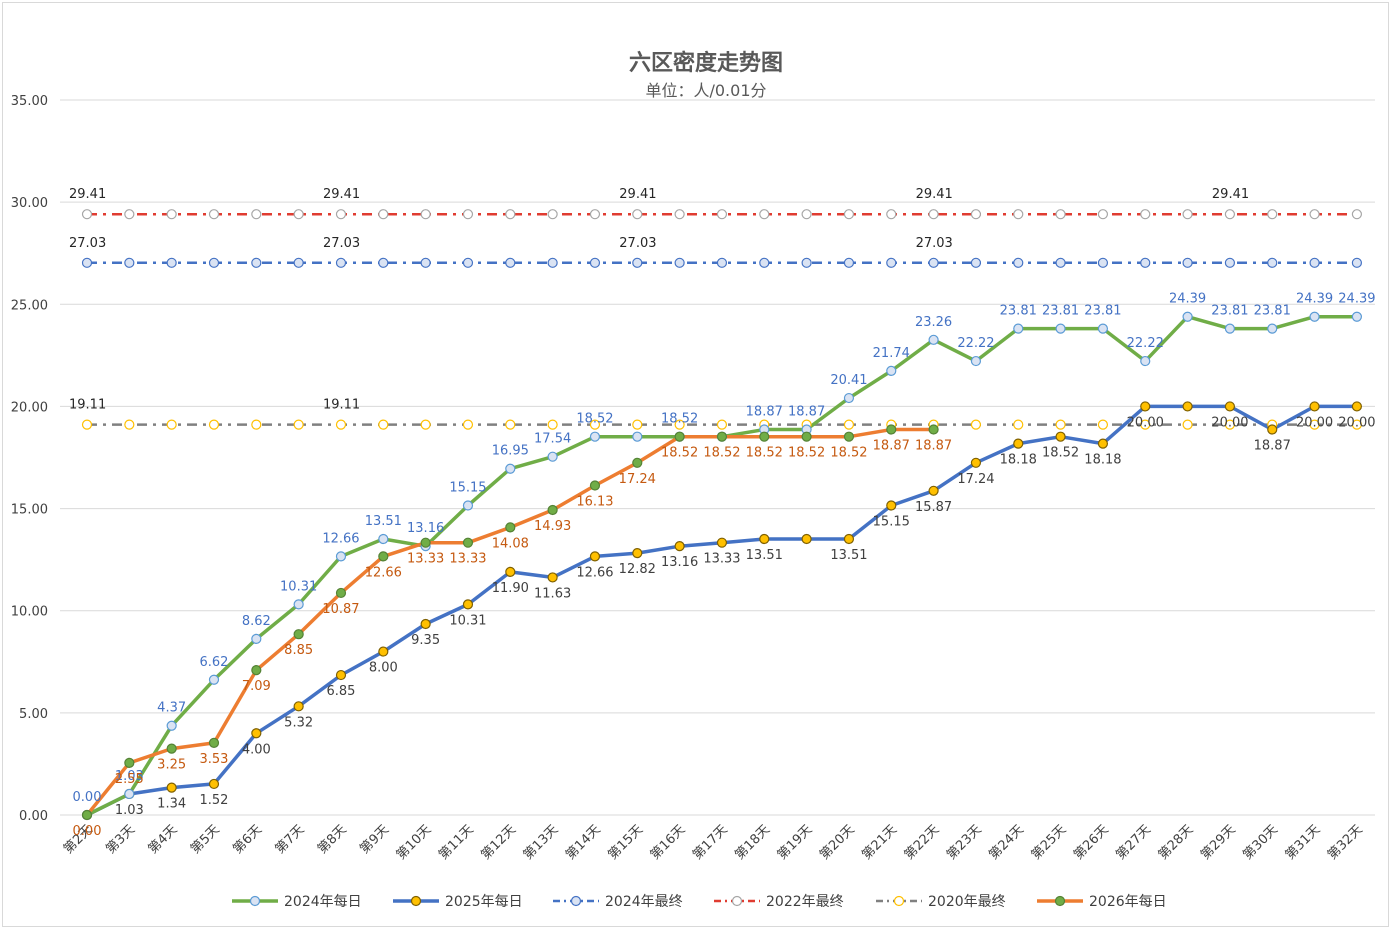 The height and width of the screenshot is (931, 1393). I want to click on data-label-2024-daily: 1.03, so click(129, 776).